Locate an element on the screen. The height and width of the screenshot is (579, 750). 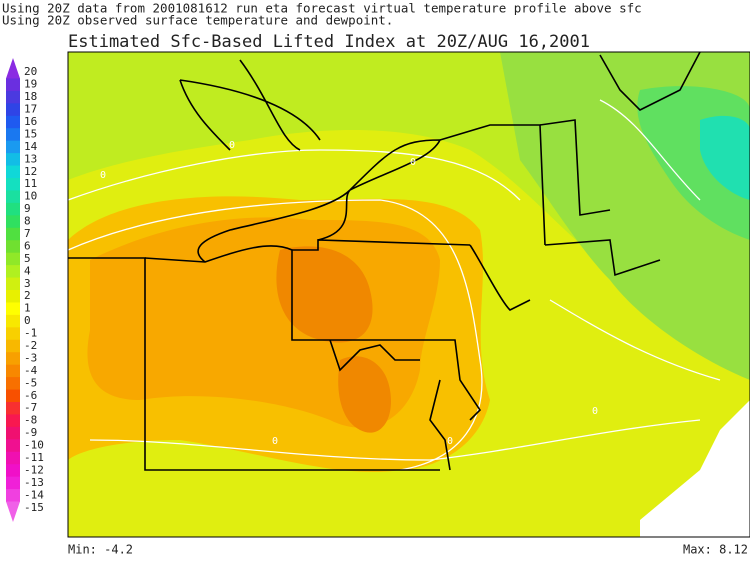
colorbar-label: -3 is located at coordinates (30, 357).